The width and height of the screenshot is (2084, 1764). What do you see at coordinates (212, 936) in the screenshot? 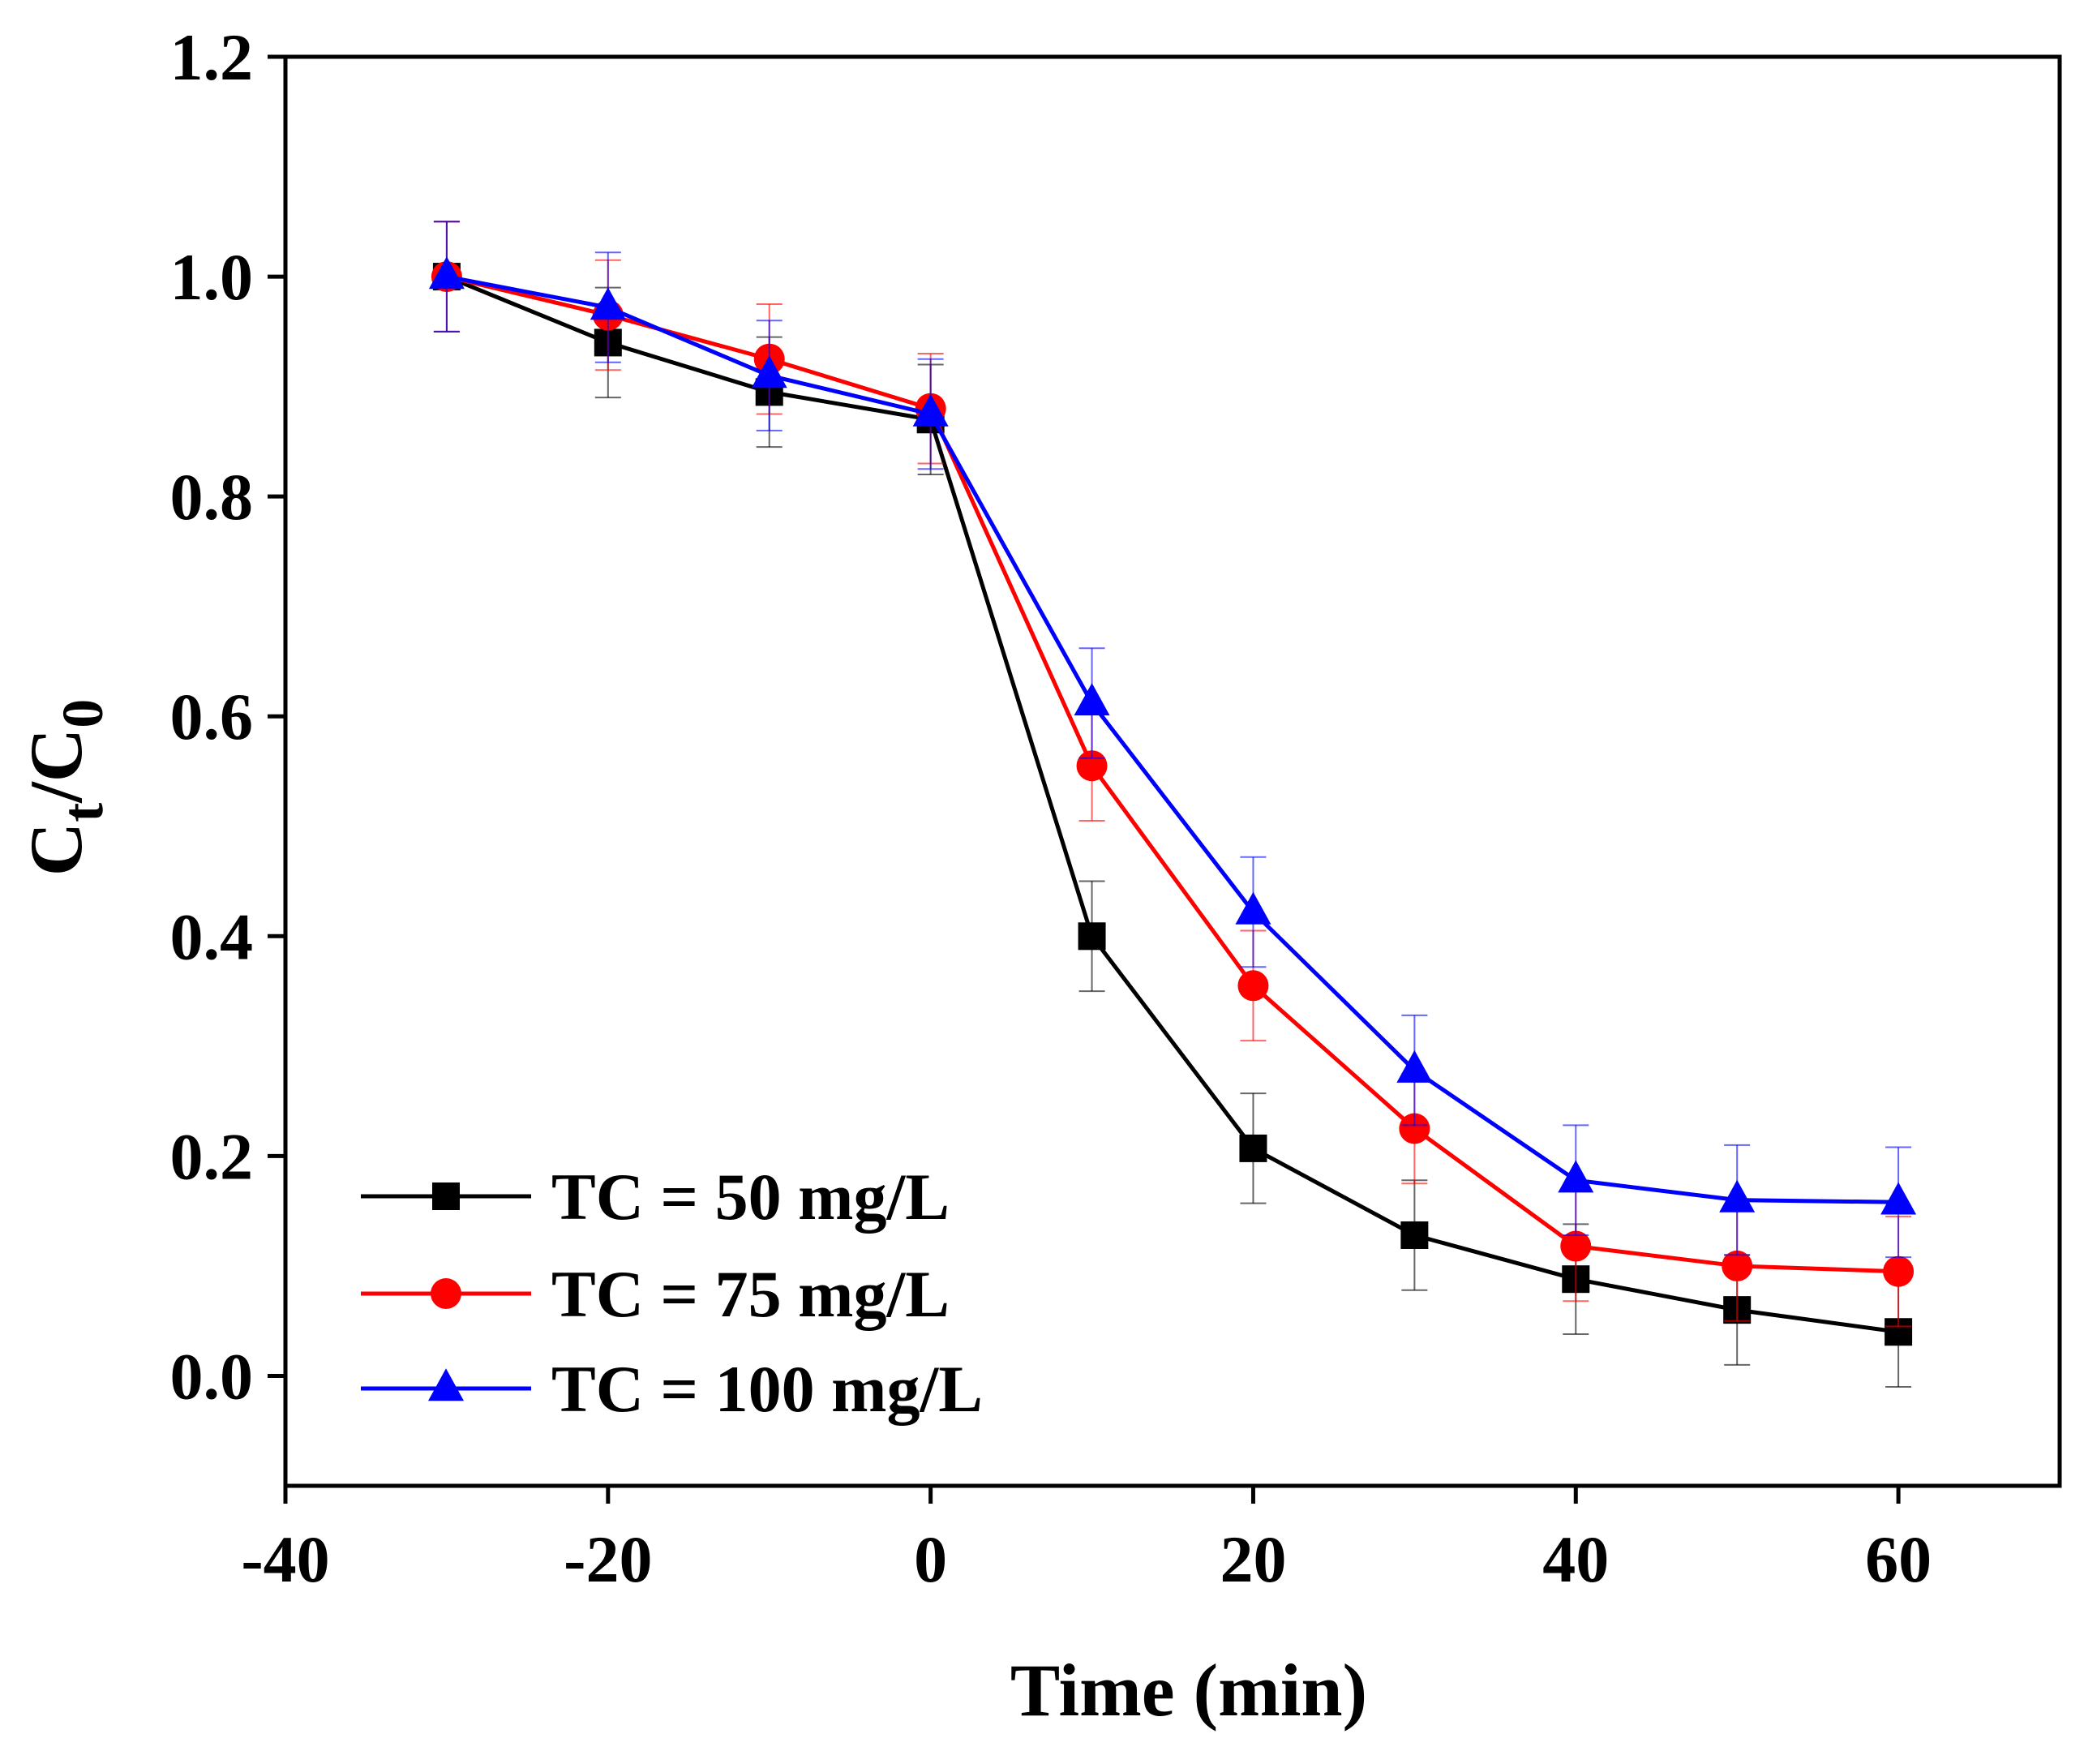
I see `y-tick-label: 0.4` at bounding box center [212, 936].